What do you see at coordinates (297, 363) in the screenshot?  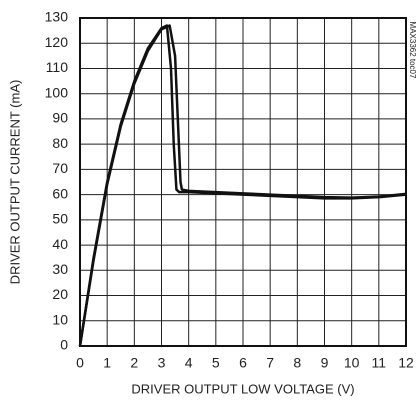 I see `x-tick-label: 8` at bounding box center [297, 363].